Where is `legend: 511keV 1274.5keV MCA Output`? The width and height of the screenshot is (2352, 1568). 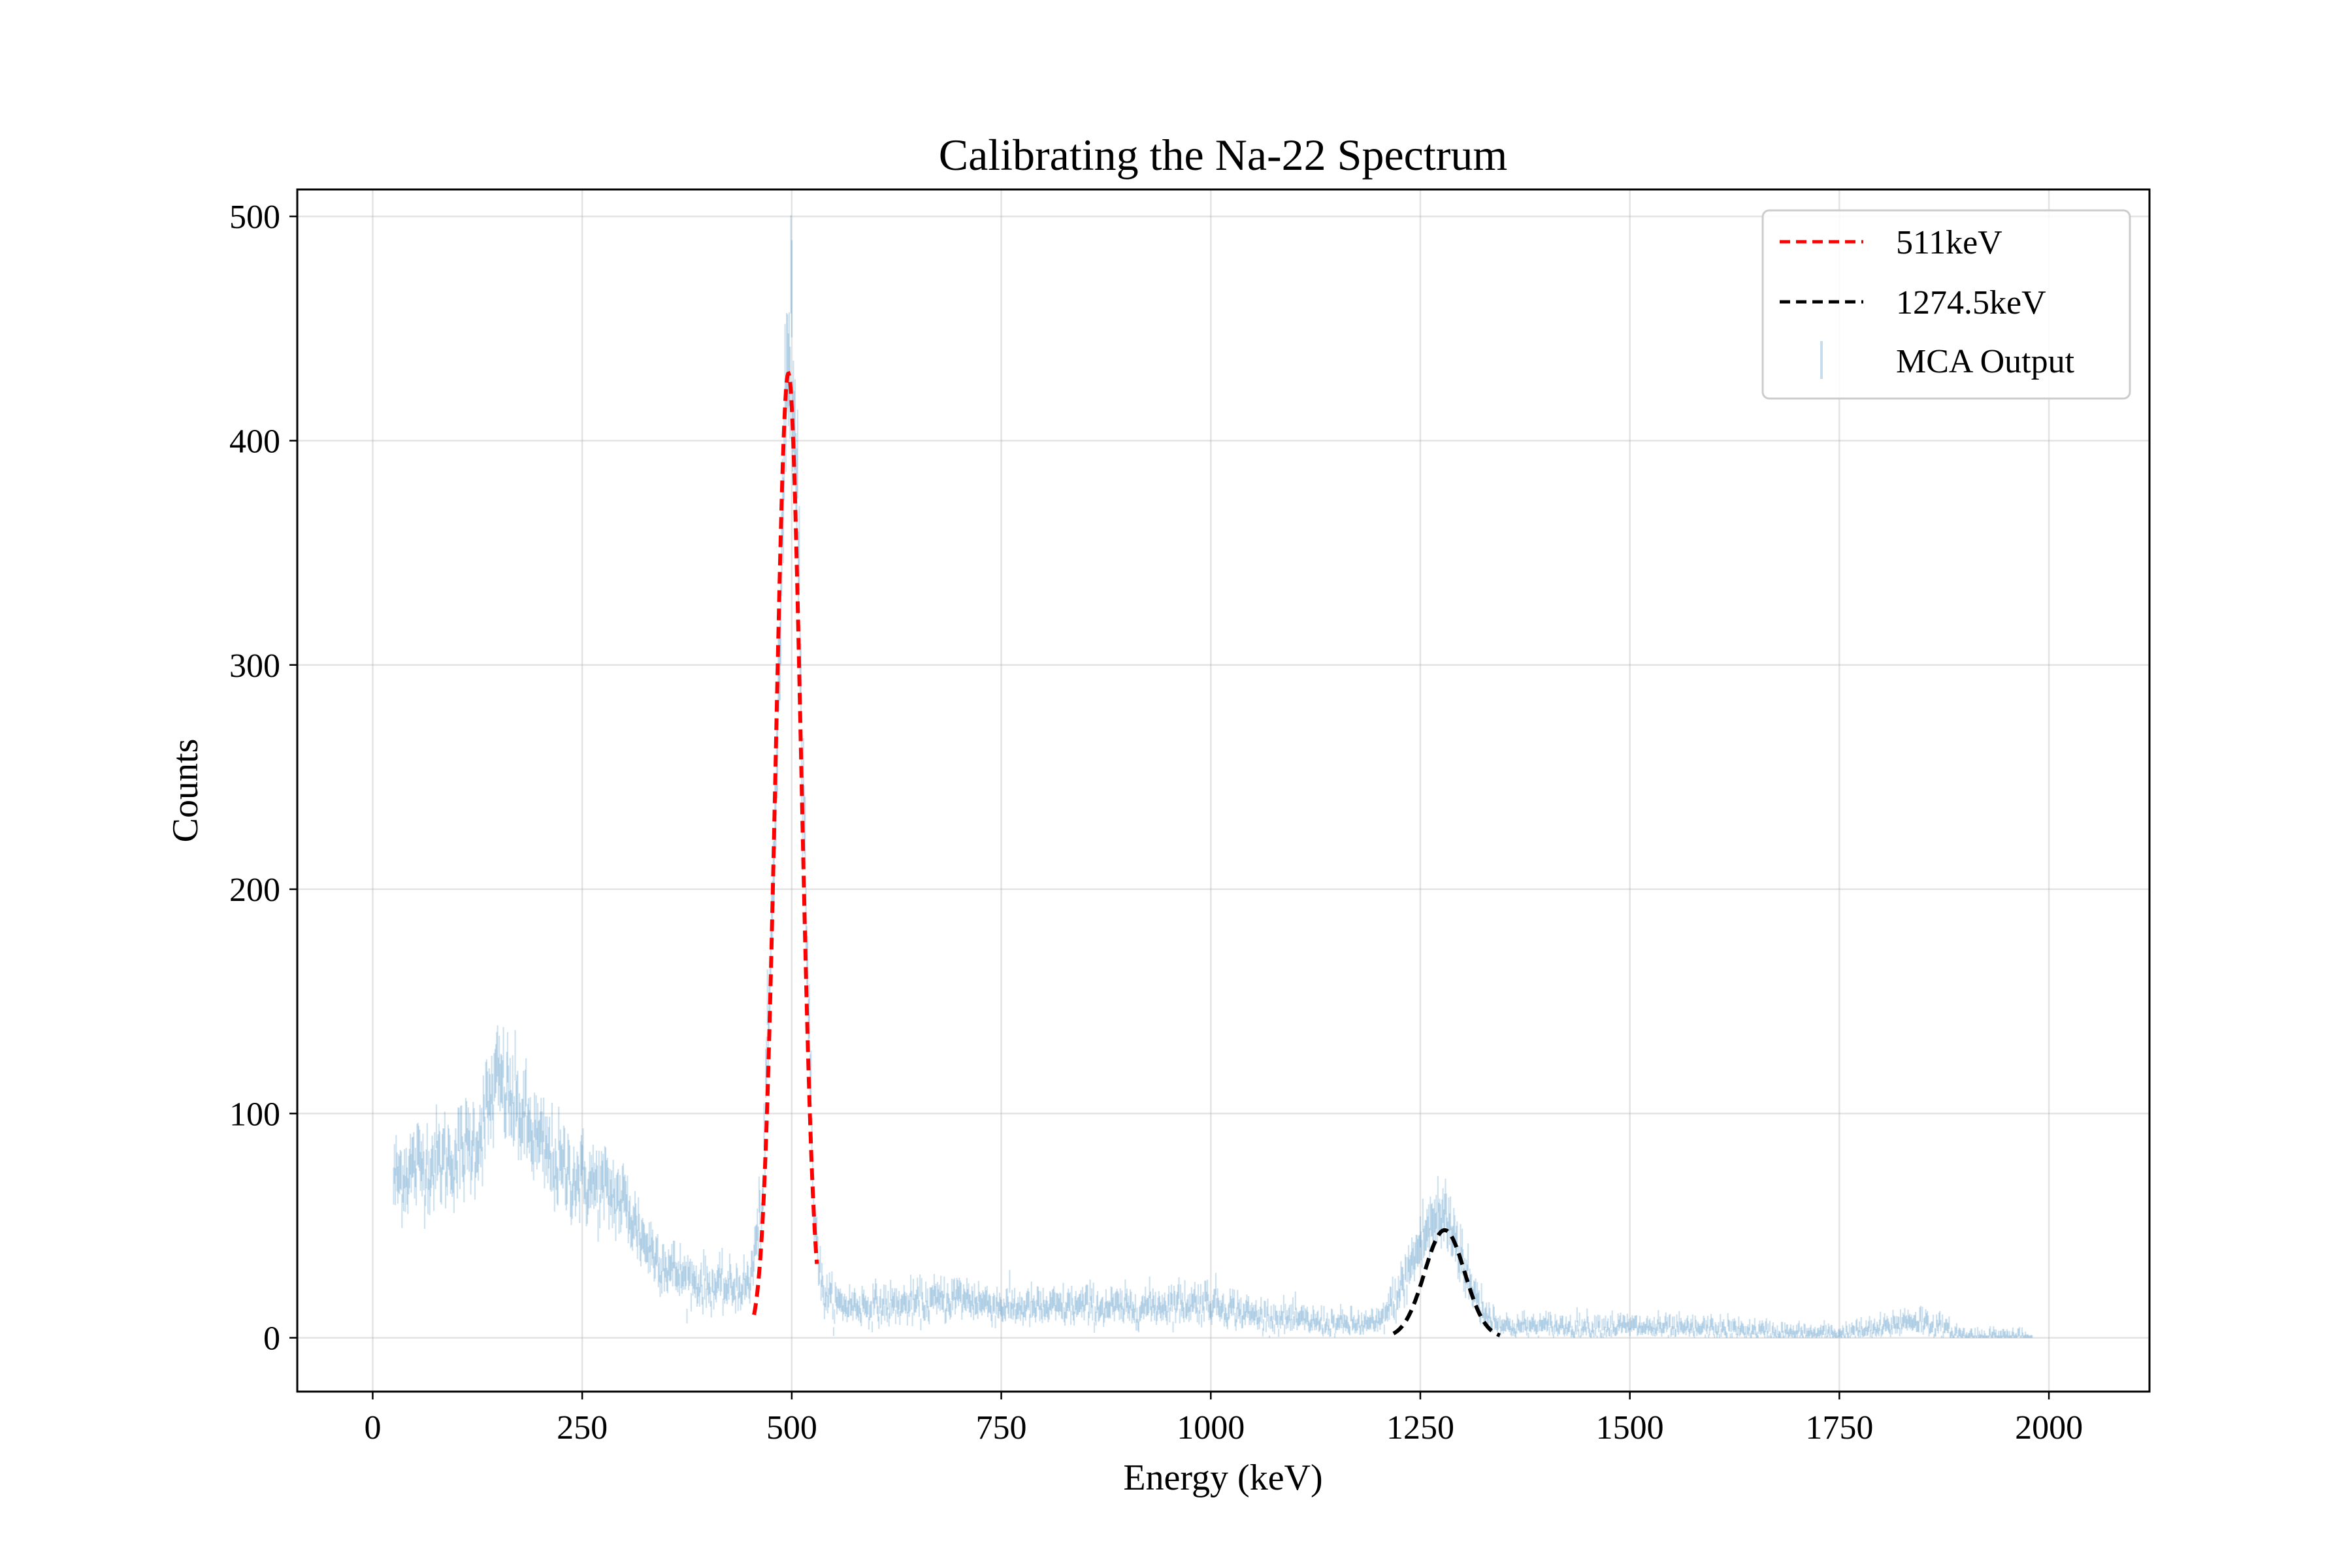
legend: 511keV 1274.5keV MCA Output is located at coordinates (1946, 304).